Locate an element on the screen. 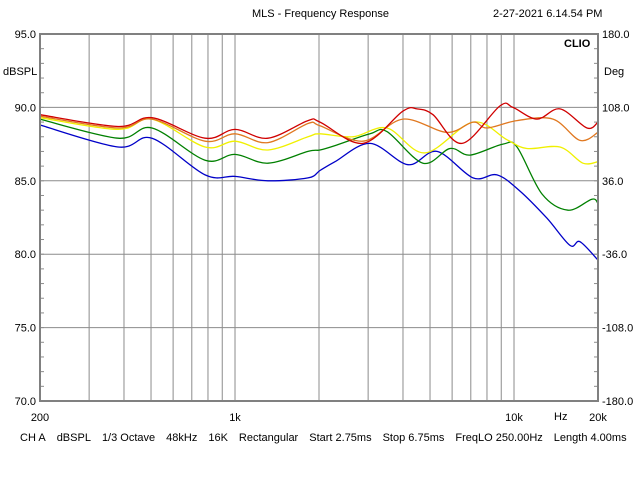 The height and width of the screenshot is (480, 640). info-item: Stop 6.75ms is located at coordinates (413, 438).